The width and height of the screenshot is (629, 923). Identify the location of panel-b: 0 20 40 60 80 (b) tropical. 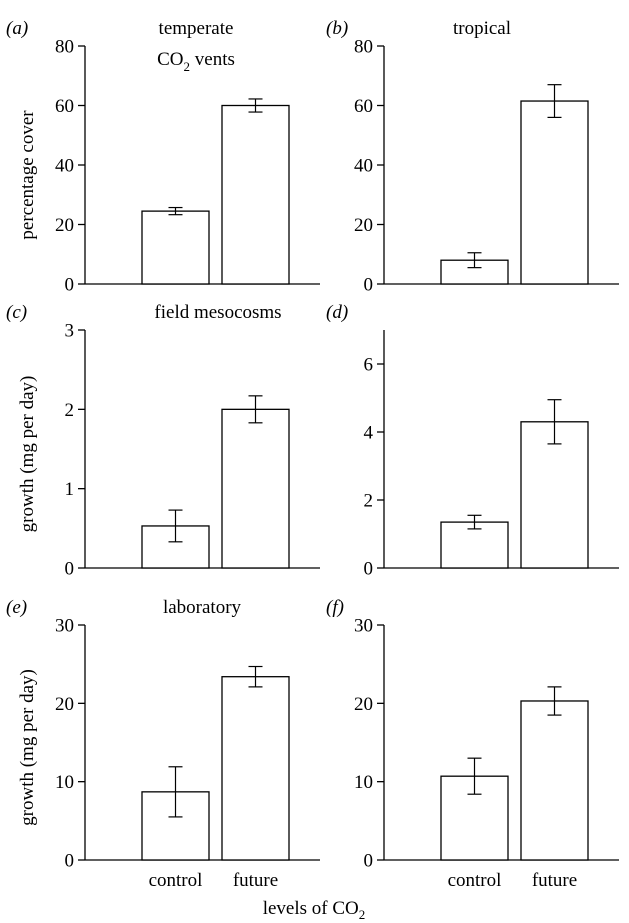
(472, 157).